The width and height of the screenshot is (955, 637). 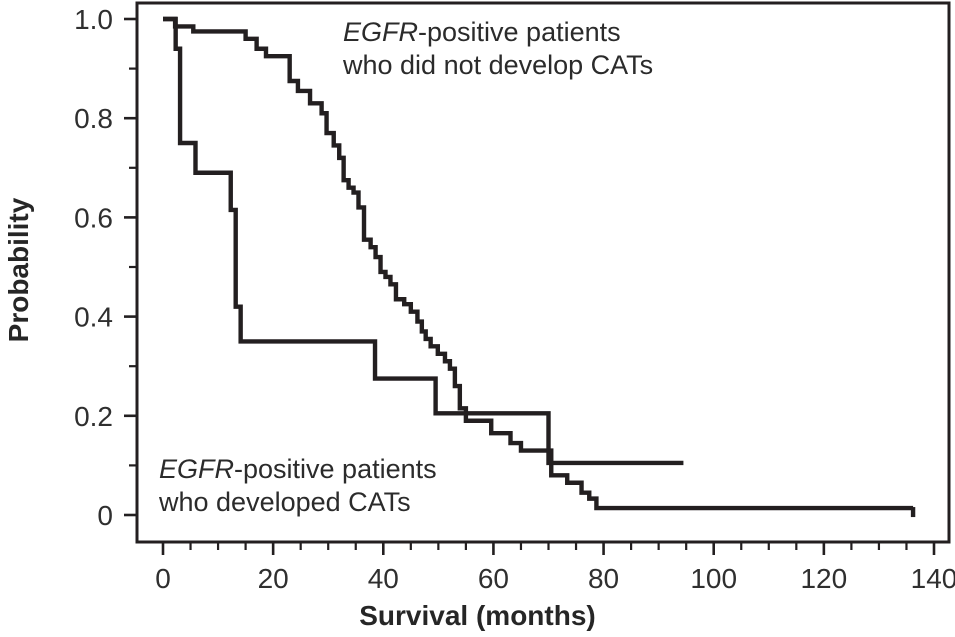 What do you see at coordinates (482, 32) in the screenshot?
I see `annotation-no-cats-line1: EGFR-positive patients` at bounding box center [482, 32].